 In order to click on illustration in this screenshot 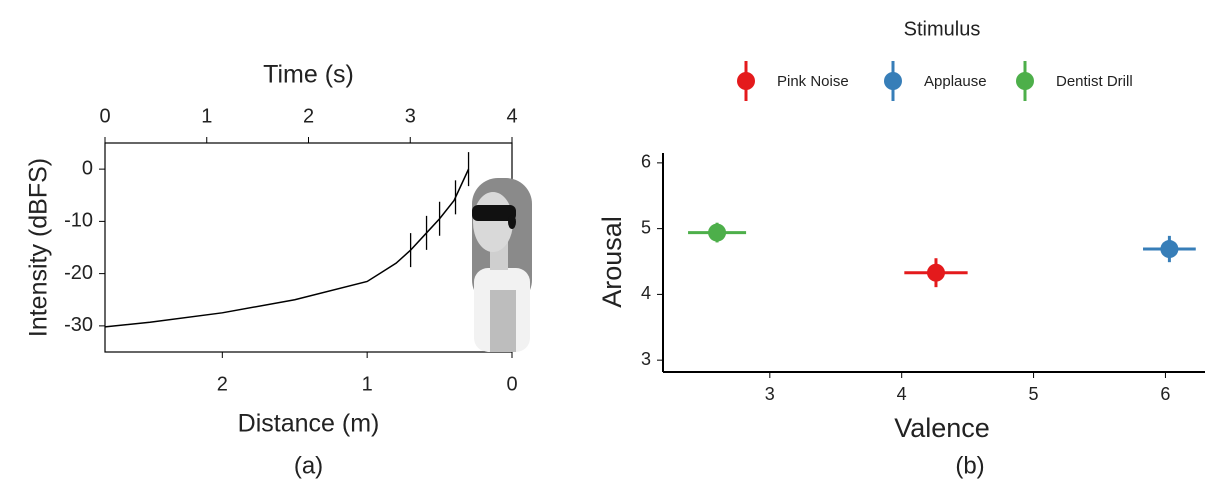, I will do `click(502, 265)`.